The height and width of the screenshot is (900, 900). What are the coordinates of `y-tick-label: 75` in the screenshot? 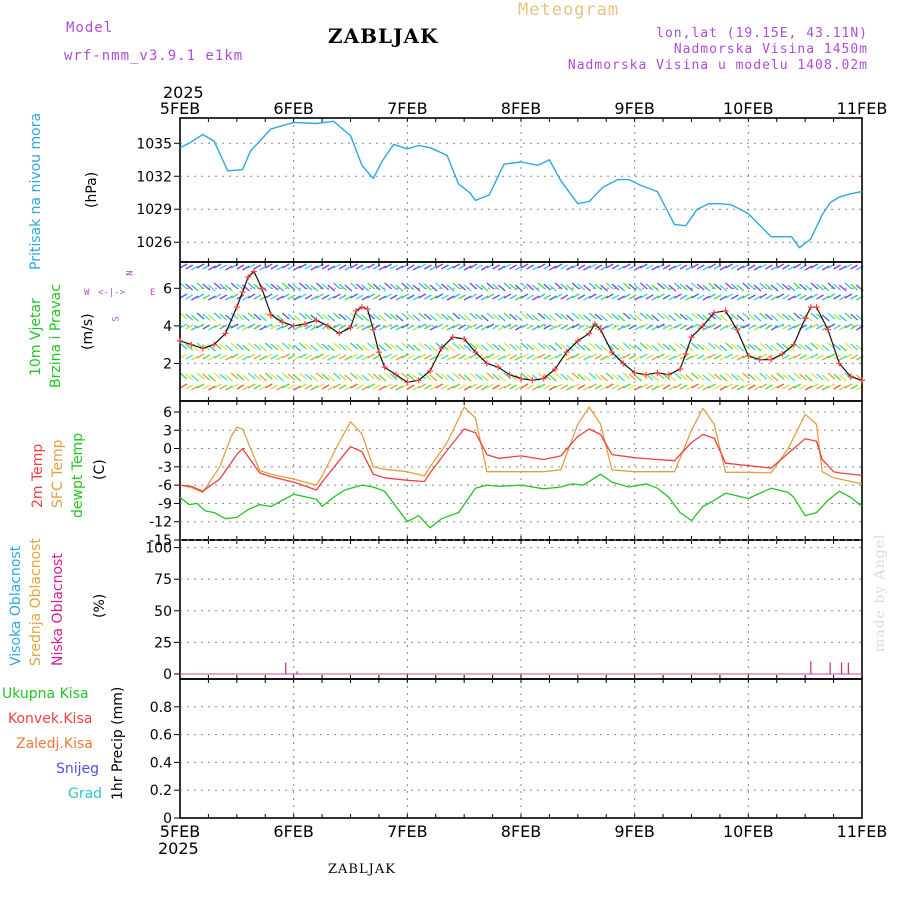 It's located at (163, 580).